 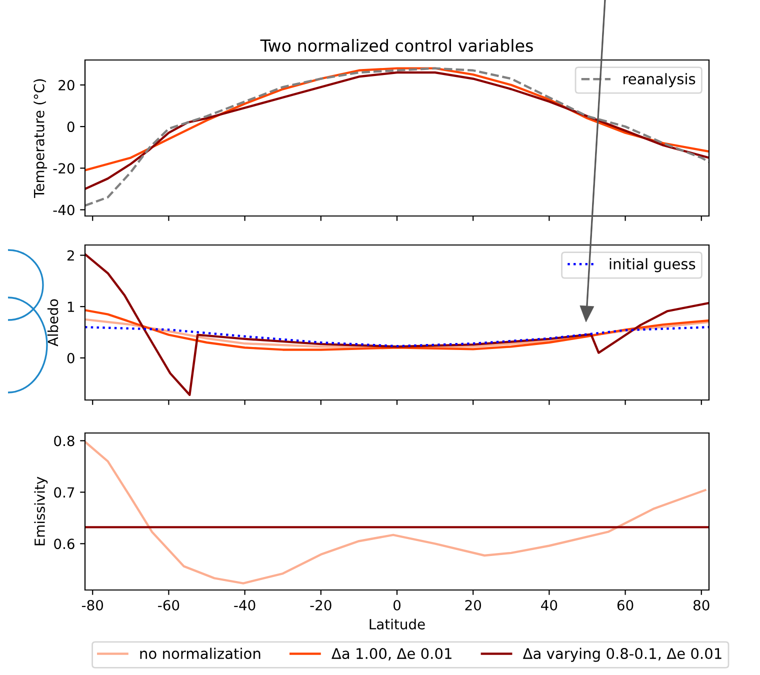 What do you see at coordinates (70, 255) in the screenshot?
I see `y-tick-label: 2` at bounding box center [70, 255].